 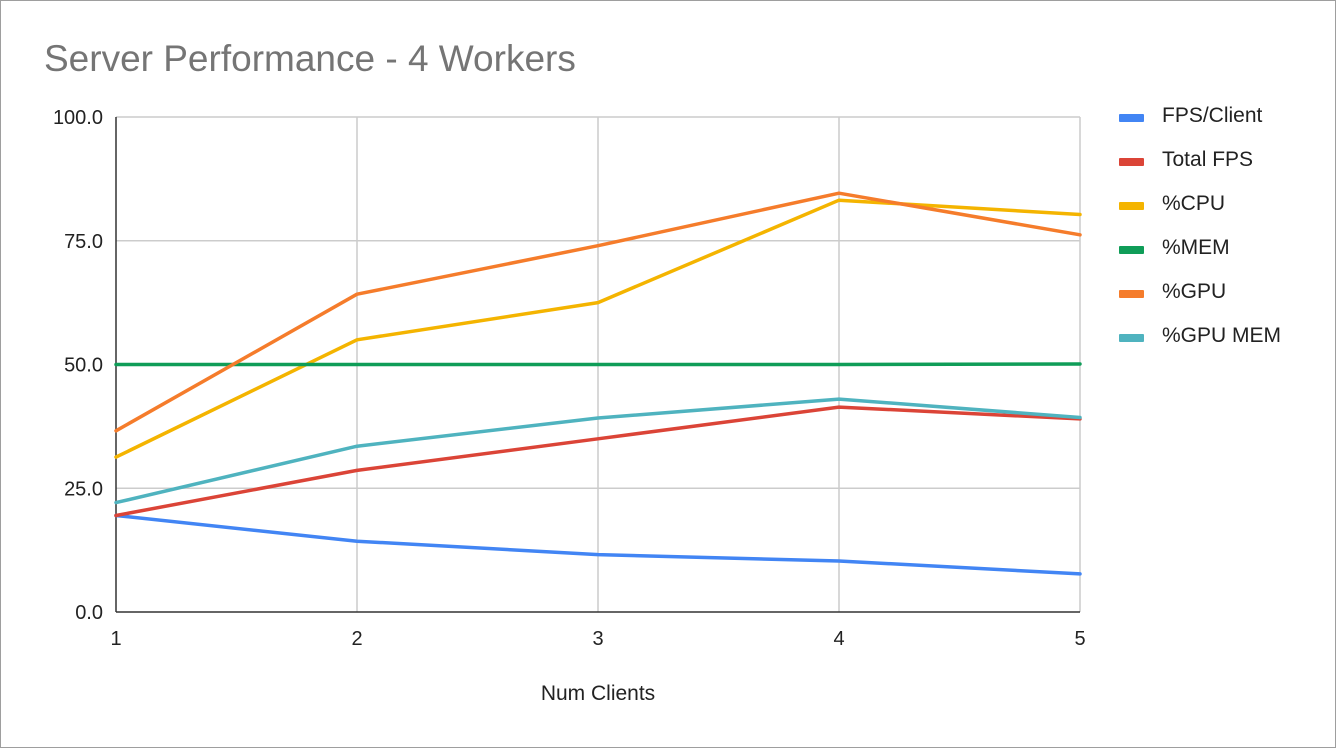 What do you see at coordinates (1222, 335) in the screenshot?
I see `legend-label: %GPU MEM` at bounding box center [1222, 335].